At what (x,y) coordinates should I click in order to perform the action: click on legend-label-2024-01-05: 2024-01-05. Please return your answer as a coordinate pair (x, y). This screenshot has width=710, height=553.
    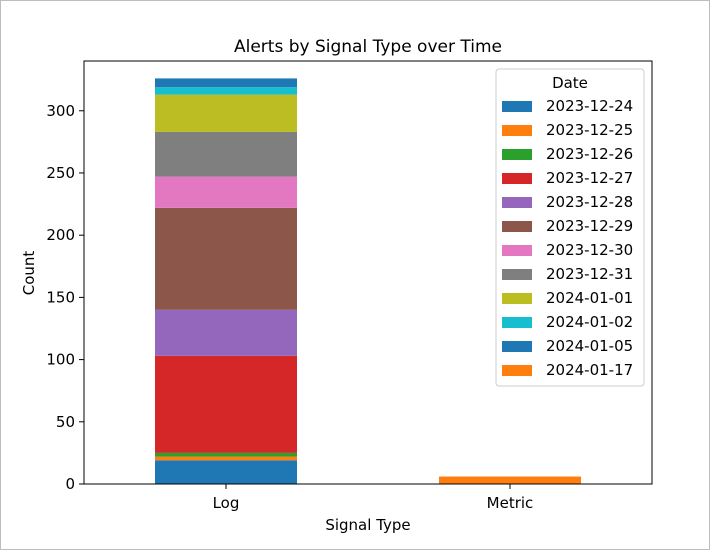
    Looking at the image, I should click on (589, 346).